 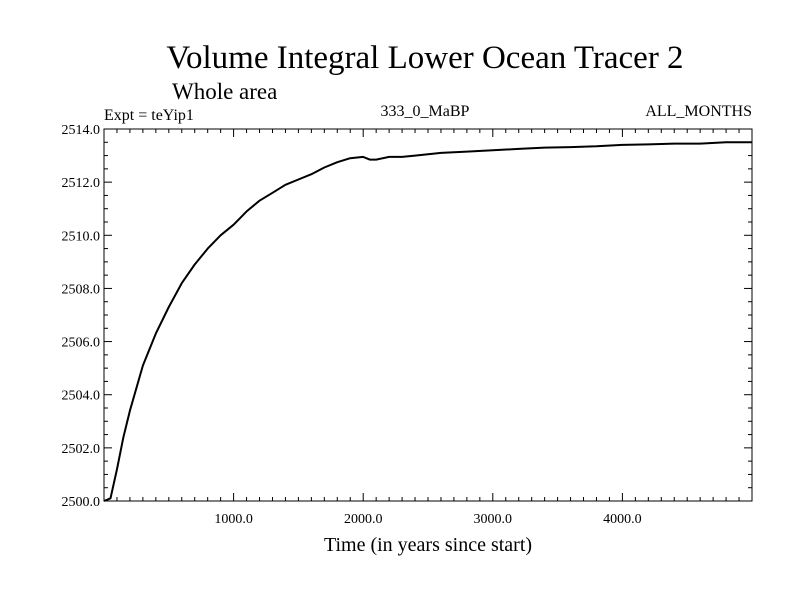 What do you see at coordinates (363, 519) in the screenshot?
I see `x-tick-label: 2000.0` at bounding box center [363, 519].